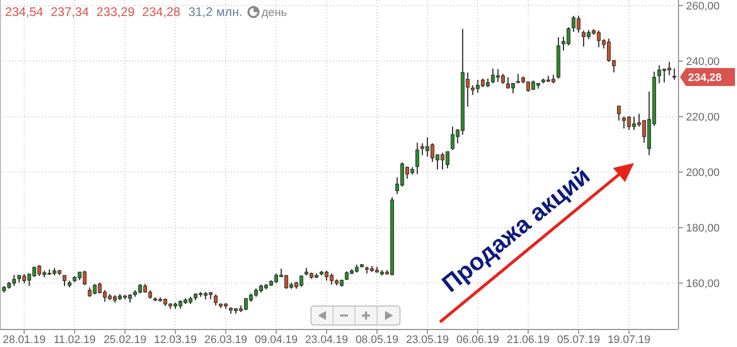  I want to click on x-tick-label: 26.03.19, so click(226, 340).